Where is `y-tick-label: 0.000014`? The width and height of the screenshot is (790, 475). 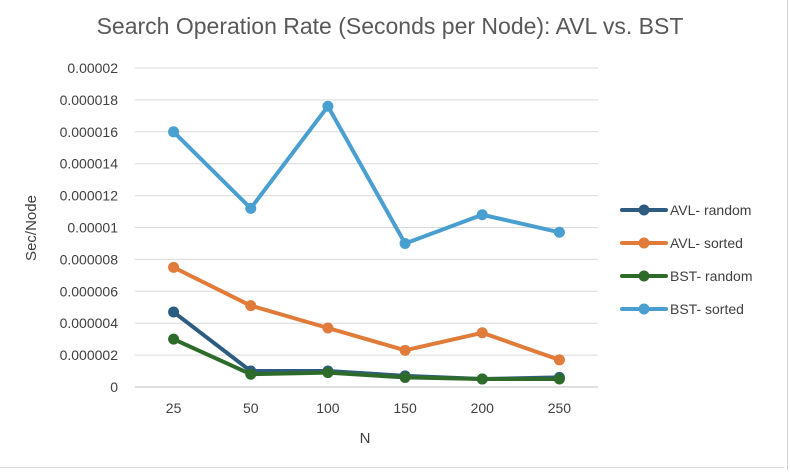
y-tick-label: 0.000014 is located at coordinates (89, 164).